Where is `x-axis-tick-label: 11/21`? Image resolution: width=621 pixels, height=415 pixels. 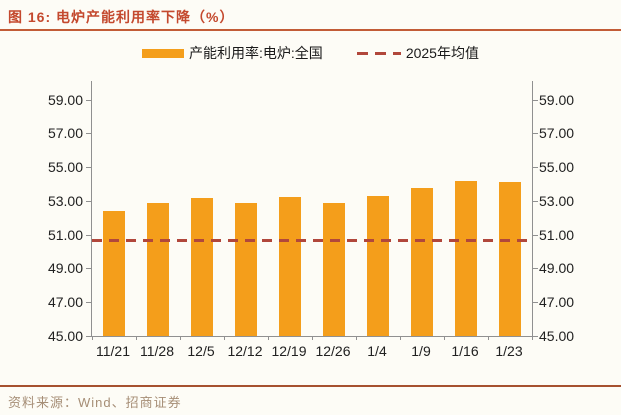
x-axis-tick-label: 11/21 is located at coordinates (113, 351).